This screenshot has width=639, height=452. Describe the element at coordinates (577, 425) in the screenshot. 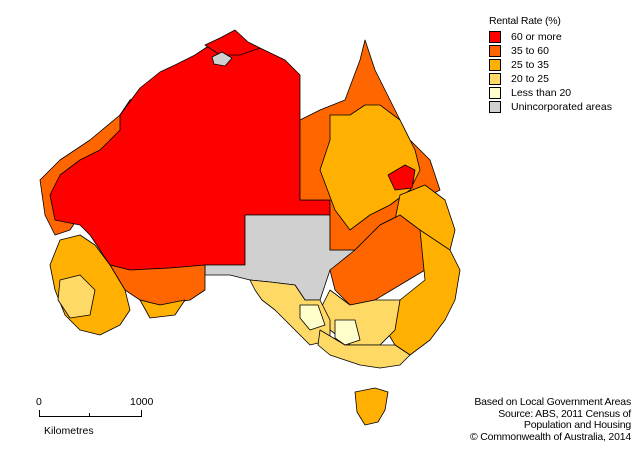

I see `source-line: Population and Housing` at that location.